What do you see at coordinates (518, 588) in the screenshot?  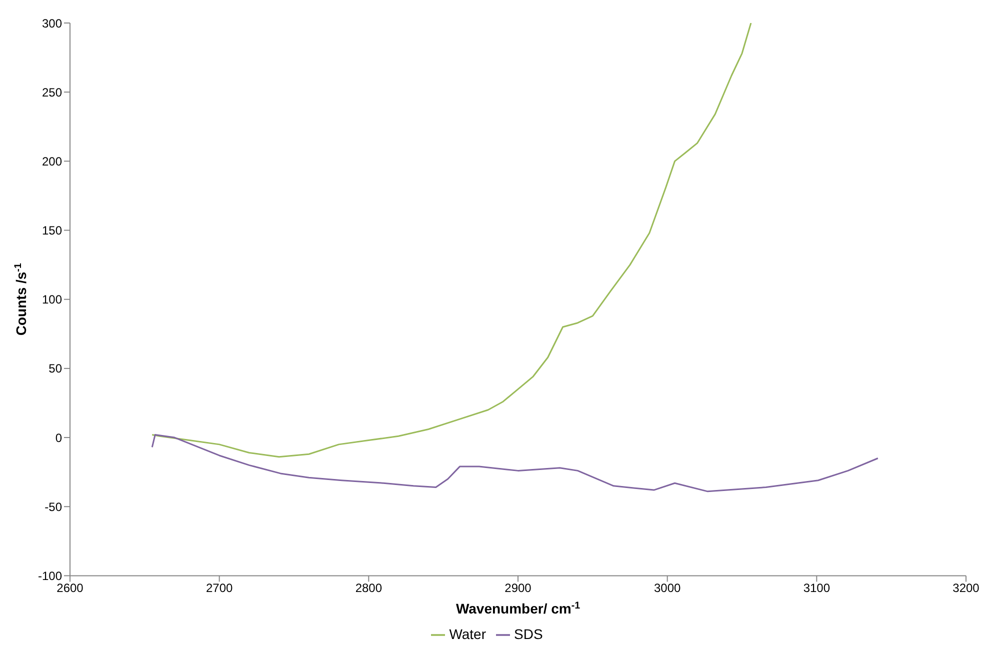 I see `x-tick-label: 2900` at bounding box center [518, 588].